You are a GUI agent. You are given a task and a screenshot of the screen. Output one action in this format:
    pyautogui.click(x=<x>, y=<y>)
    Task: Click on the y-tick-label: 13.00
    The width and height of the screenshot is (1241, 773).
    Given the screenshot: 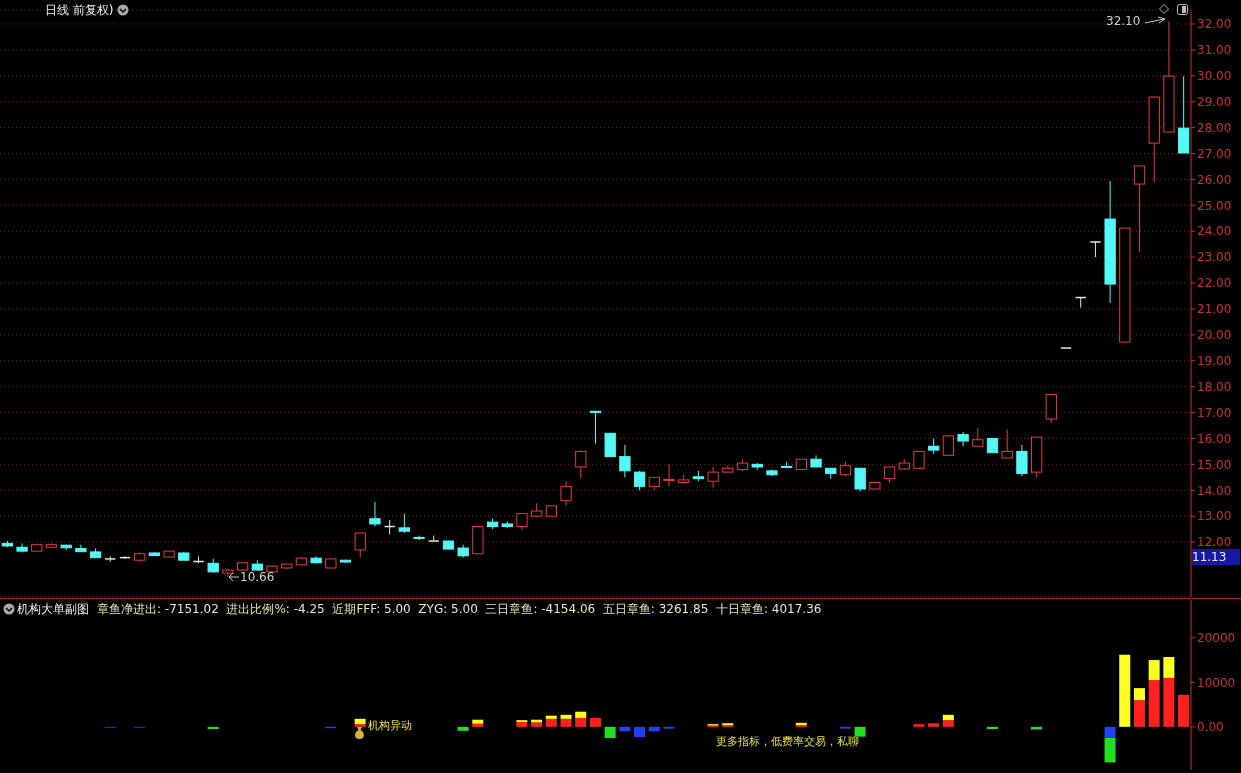 What is the action you would take?
    pyautogui.click(x=1214, y=516)
    